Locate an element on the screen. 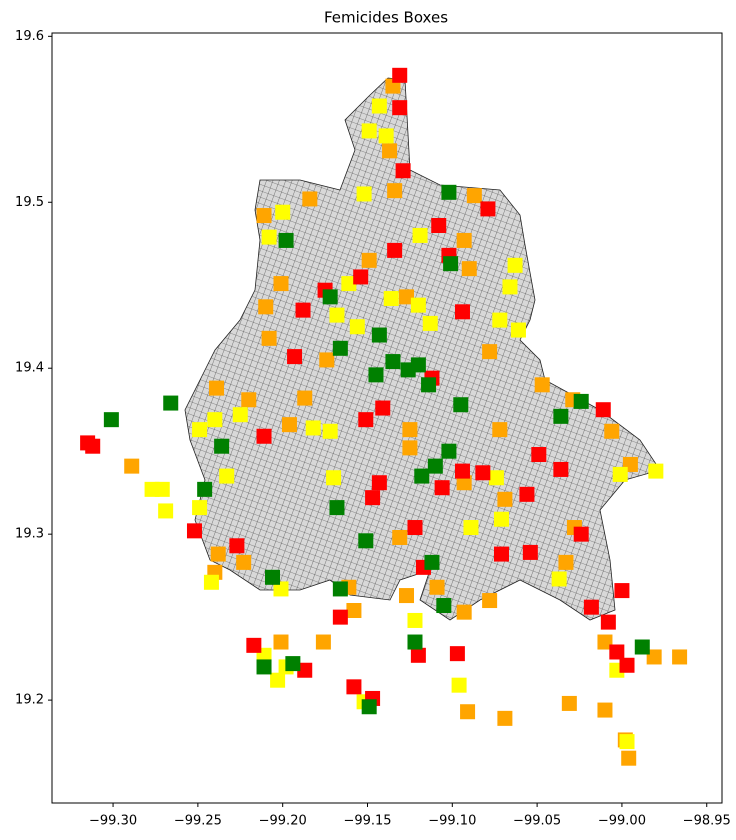 This screenshot has height=840, width=736. x-tick-label: −99.00 is located at coordinates (622, 821).